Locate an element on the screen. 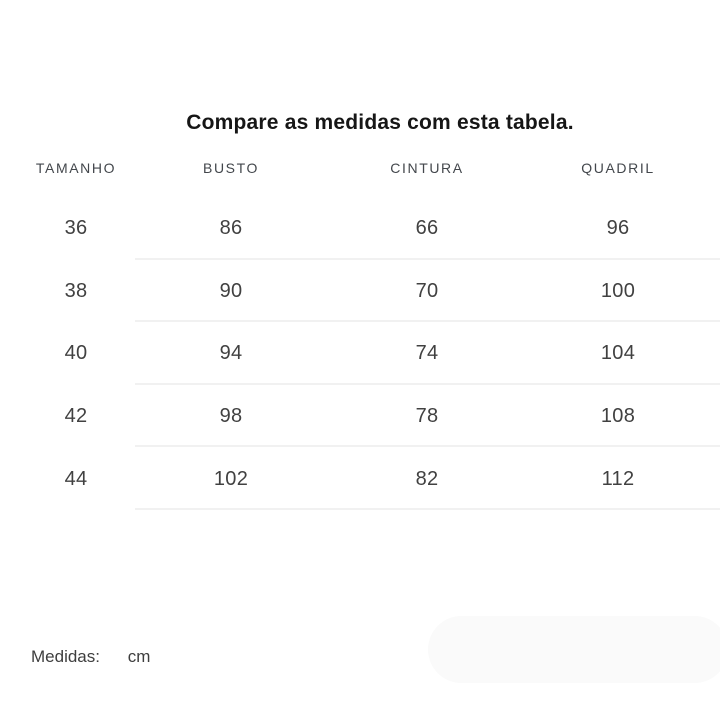  cell-busto: 90 is located at coordinates (231, 290).